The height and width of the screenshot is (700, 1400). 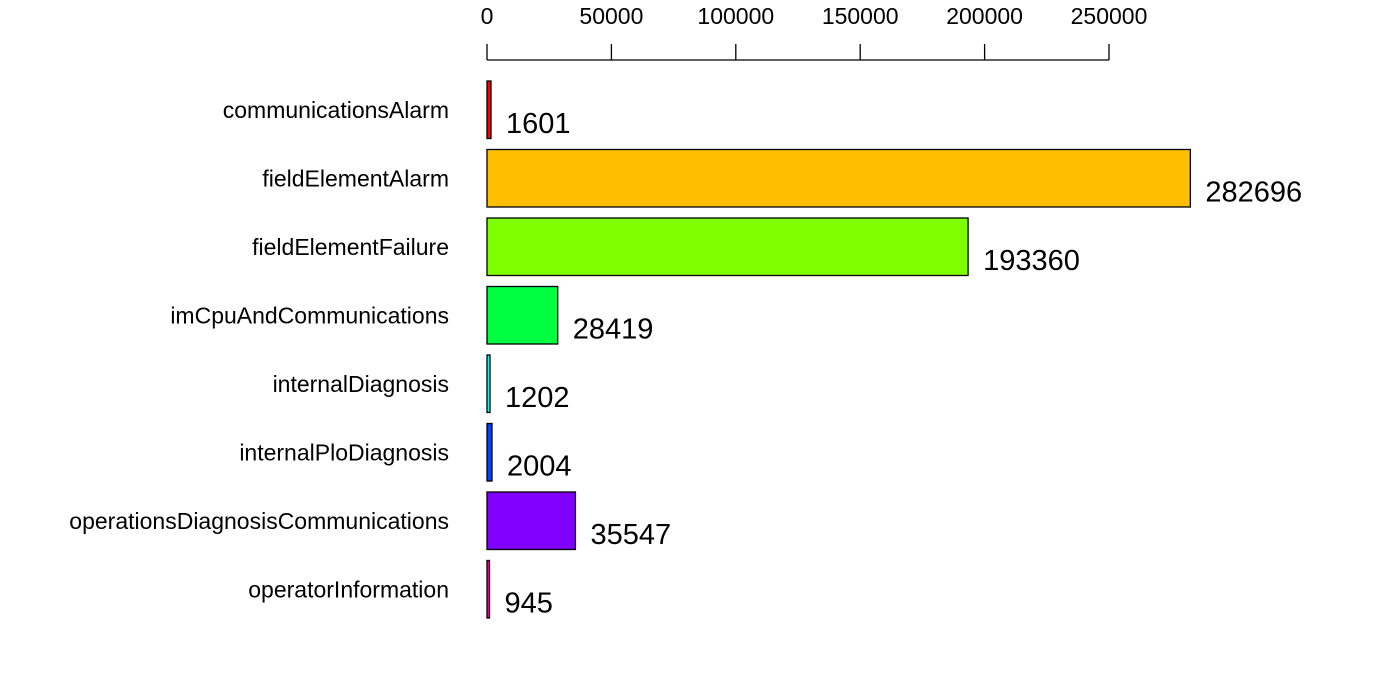 I want to click on category-label: communicationsAlarm, so click(x=336, y=110).